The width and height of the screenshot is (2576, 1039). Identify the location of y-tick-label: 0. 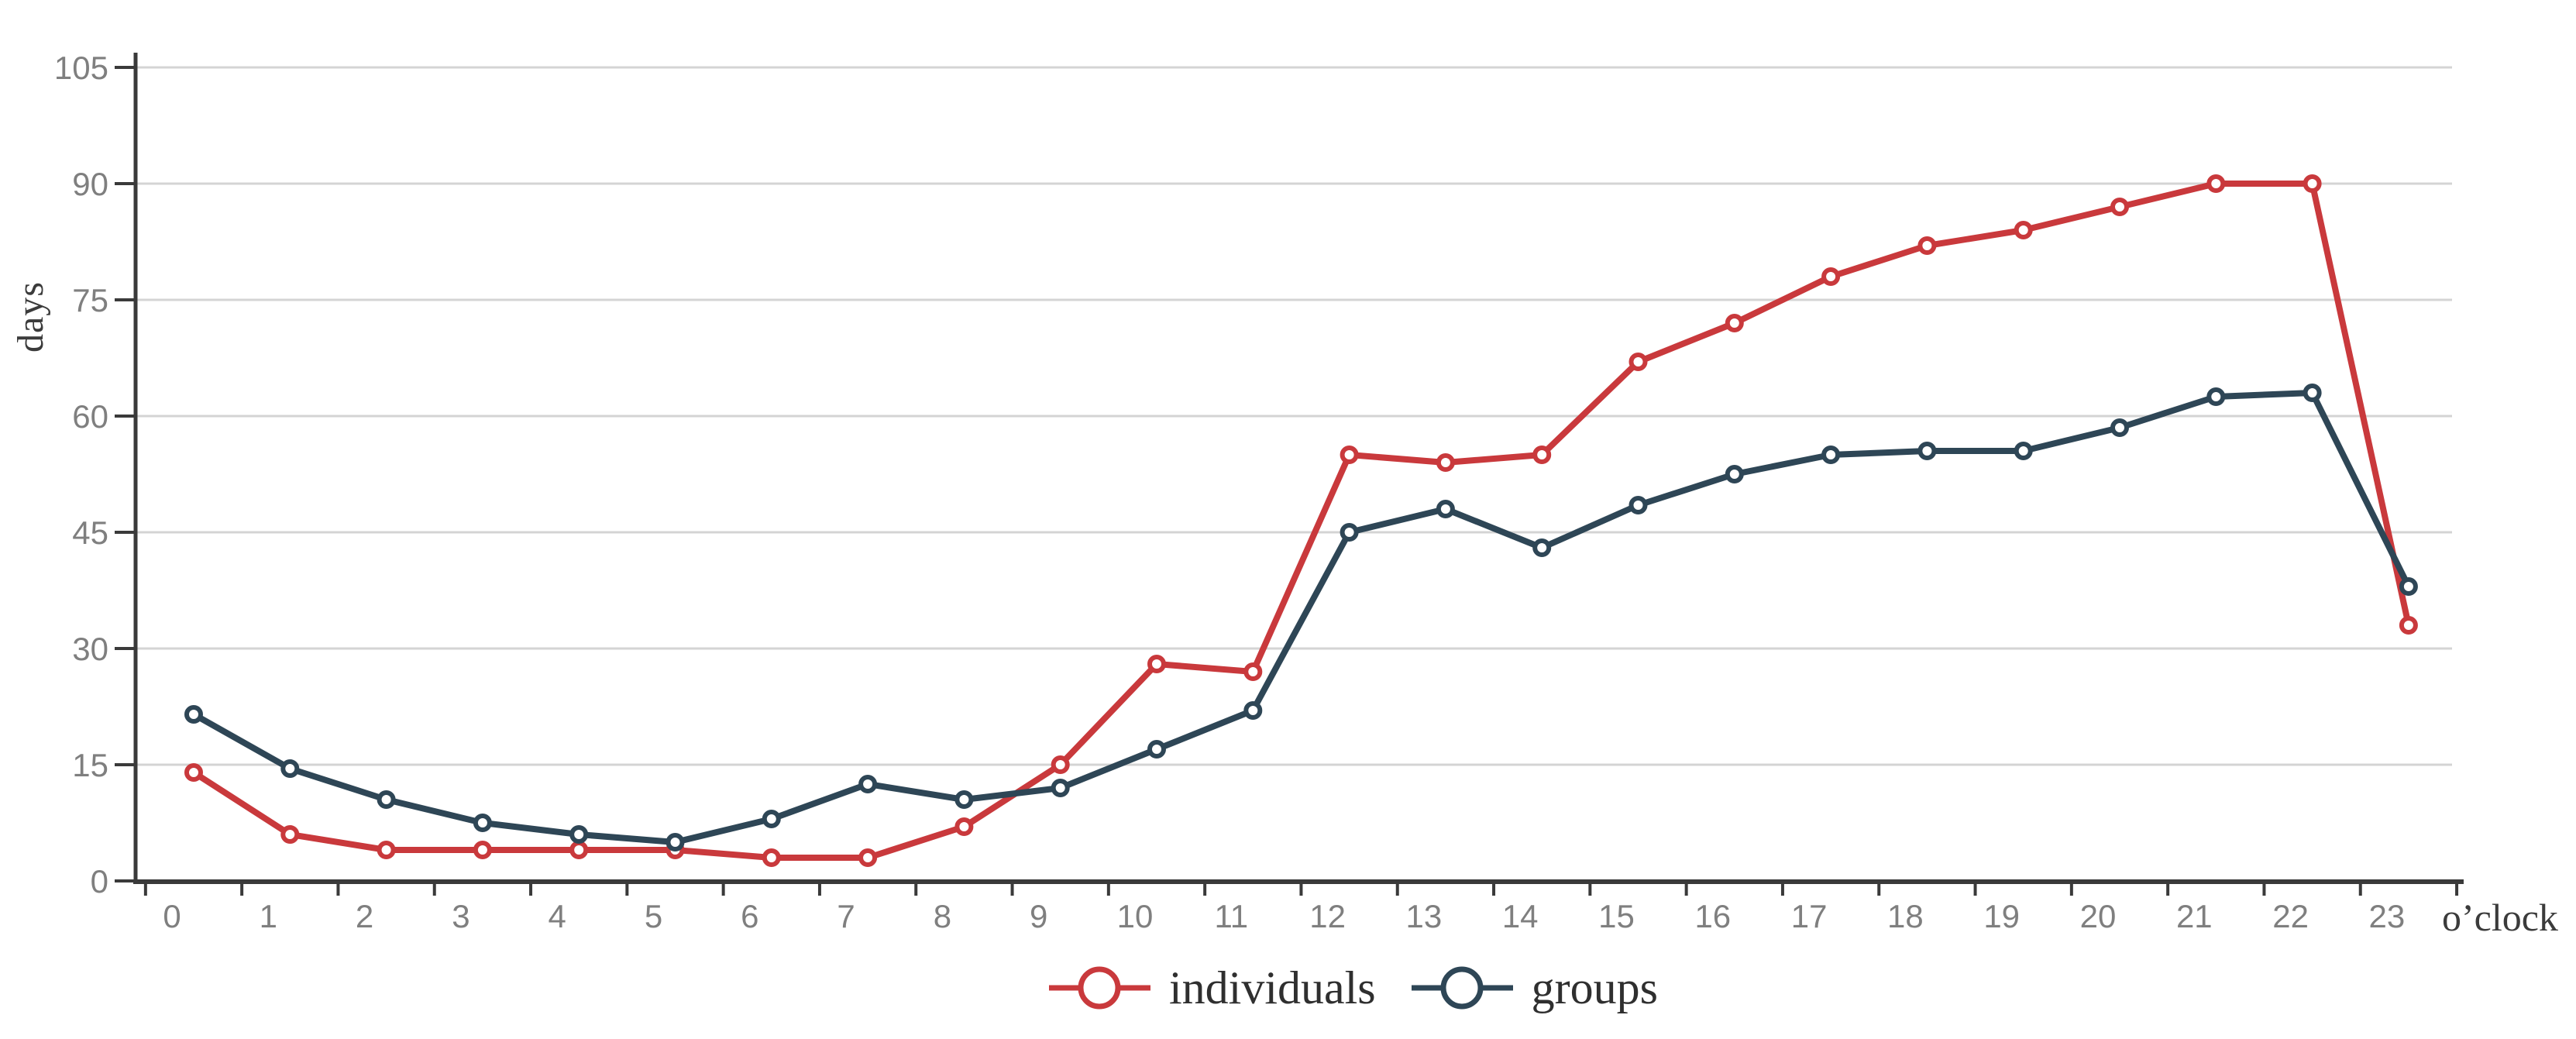
(99, 881).